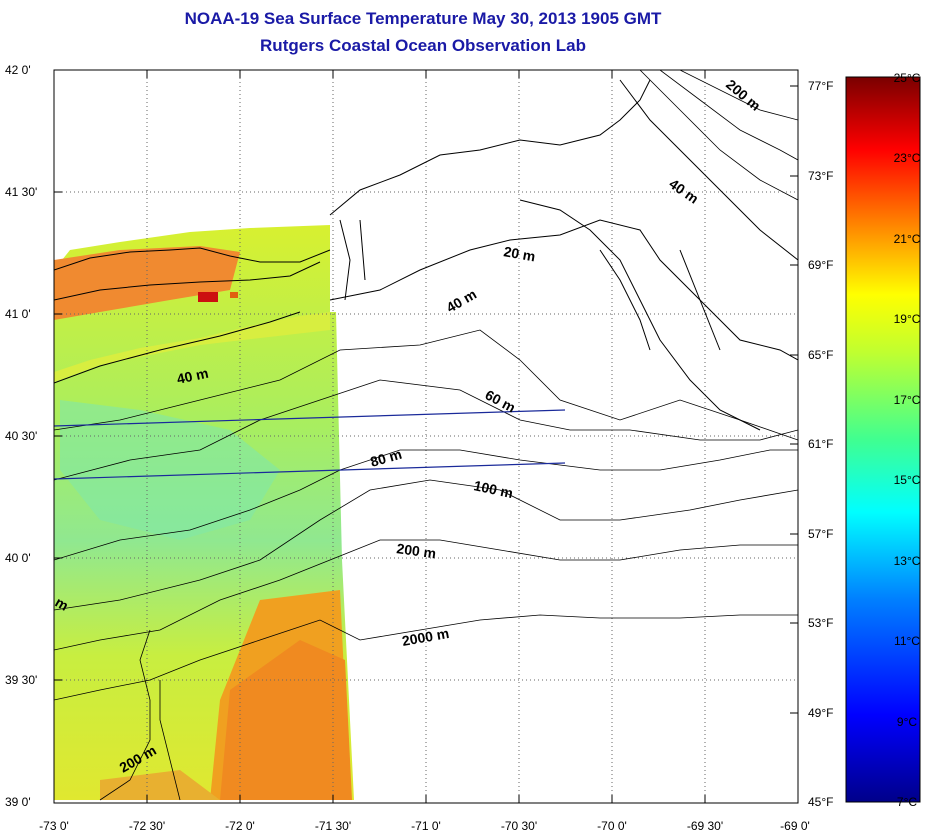 The width and height of the screenshot is (928, 840). I want to click on lat-label: 40 0', so click(18, 558).